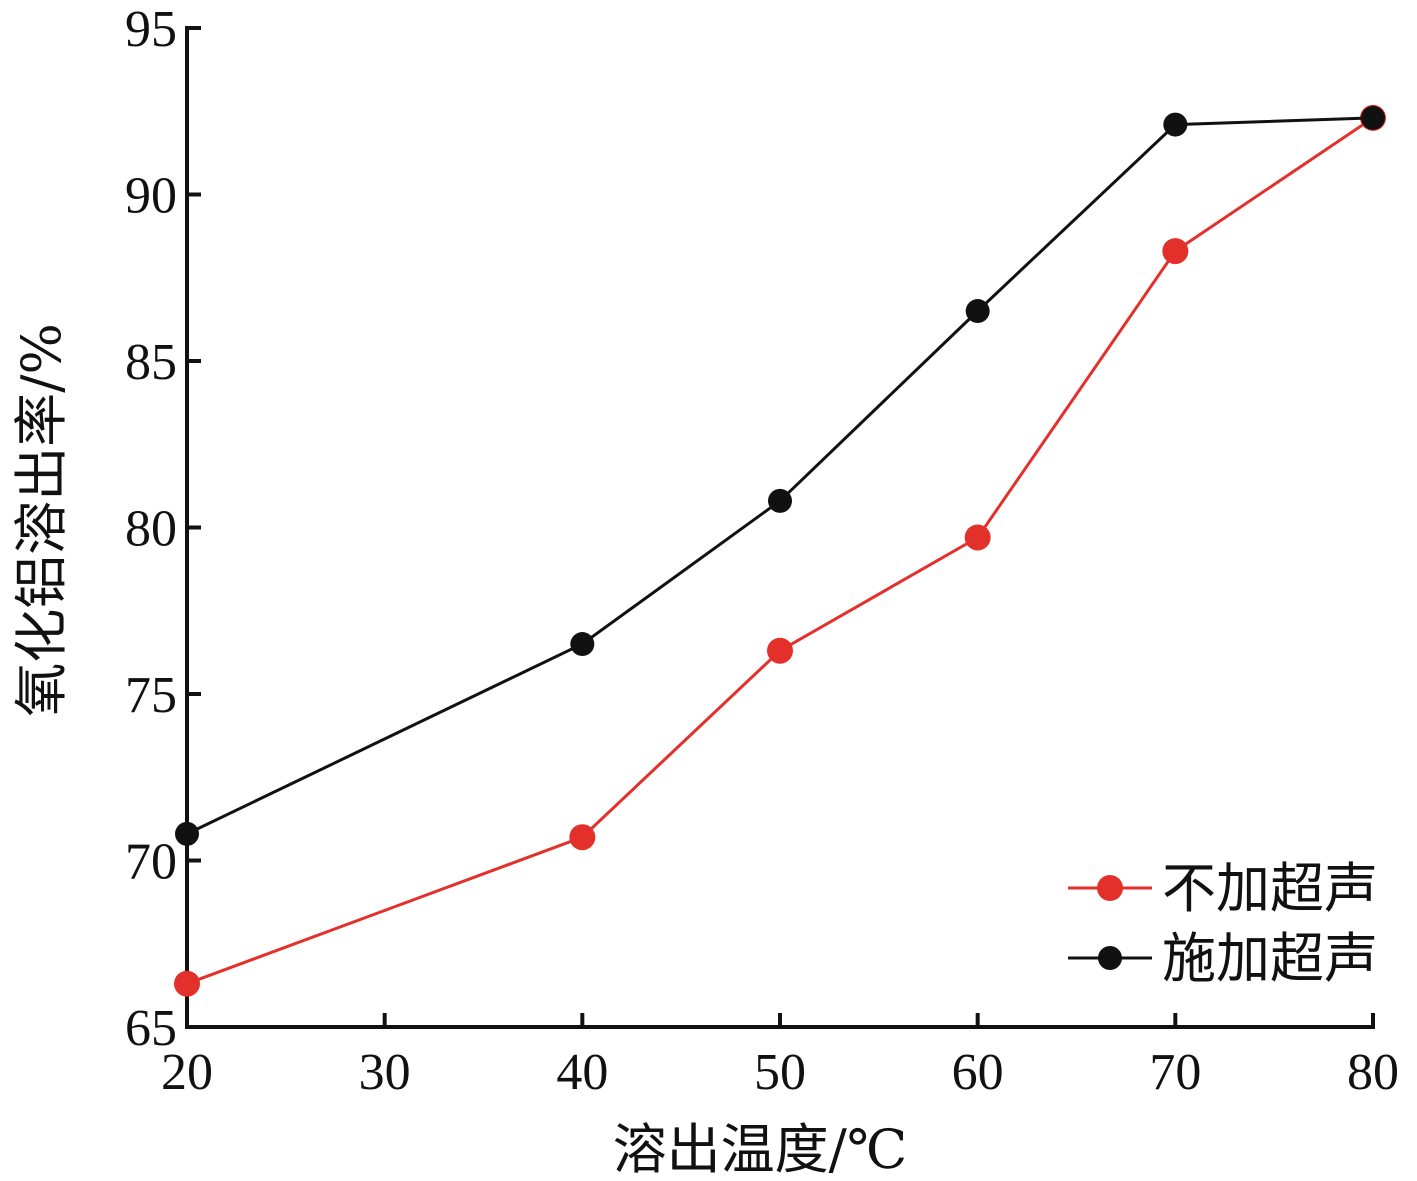 This screenshot has width=1417, height=1181. Describe the element at coordinates (151, 862) in the screenshot. I see `y-tick-label: 70` at that location.